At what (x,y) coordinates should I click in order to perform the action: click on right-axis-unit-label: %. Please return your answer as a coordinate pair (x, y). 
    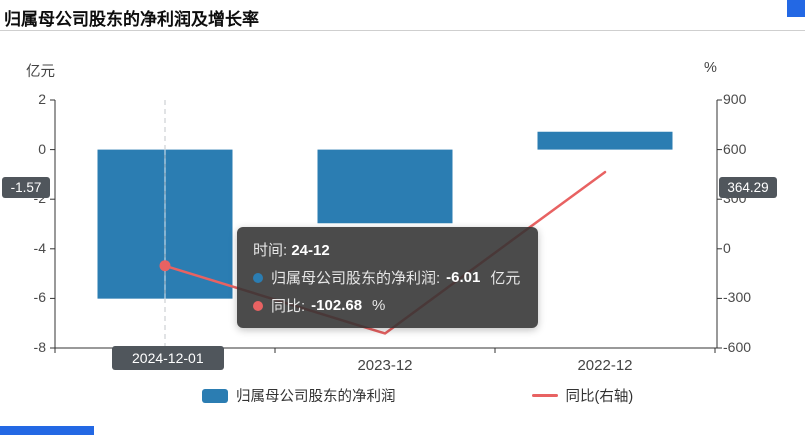
    Looking at the image, I should click on (710, 68).